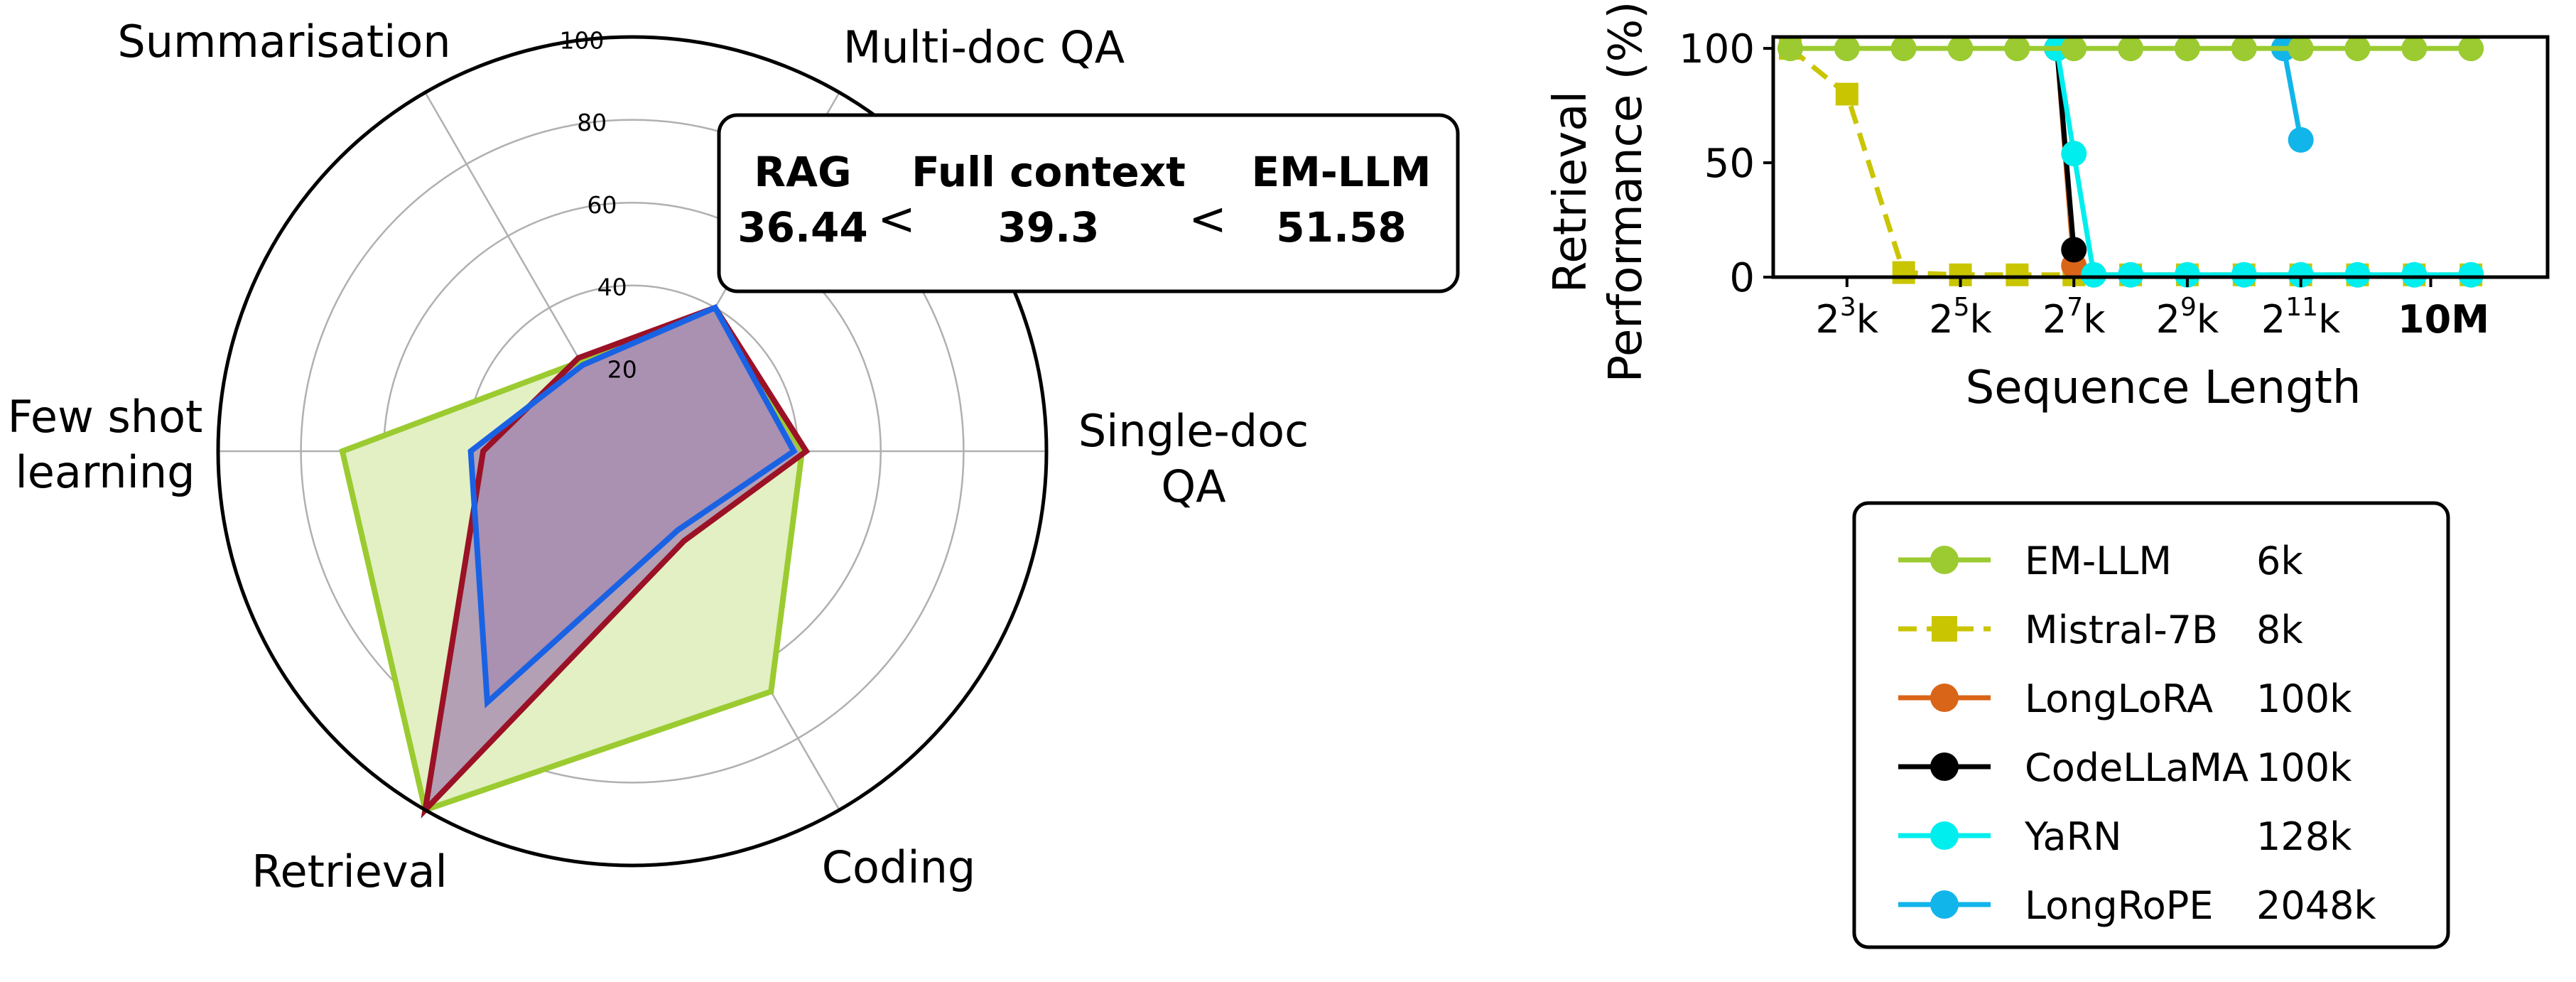 The height and width of the screenshot is (982, 2576). Describe the element at coordinates (2074, 318) in the screenshot. I see `x-tick-label: 27k` at that location.